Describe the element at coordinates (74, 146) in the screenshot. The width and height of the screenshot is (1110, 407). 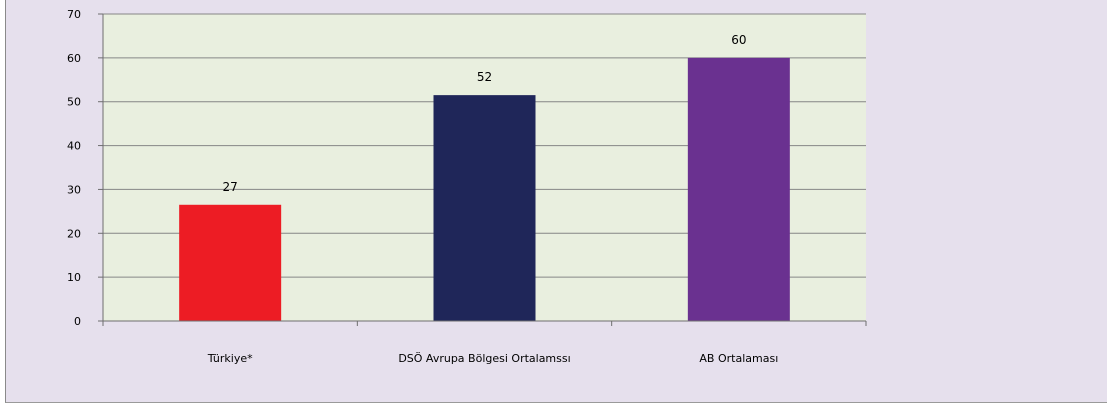
I see `y-tick-label: 40` at that location.